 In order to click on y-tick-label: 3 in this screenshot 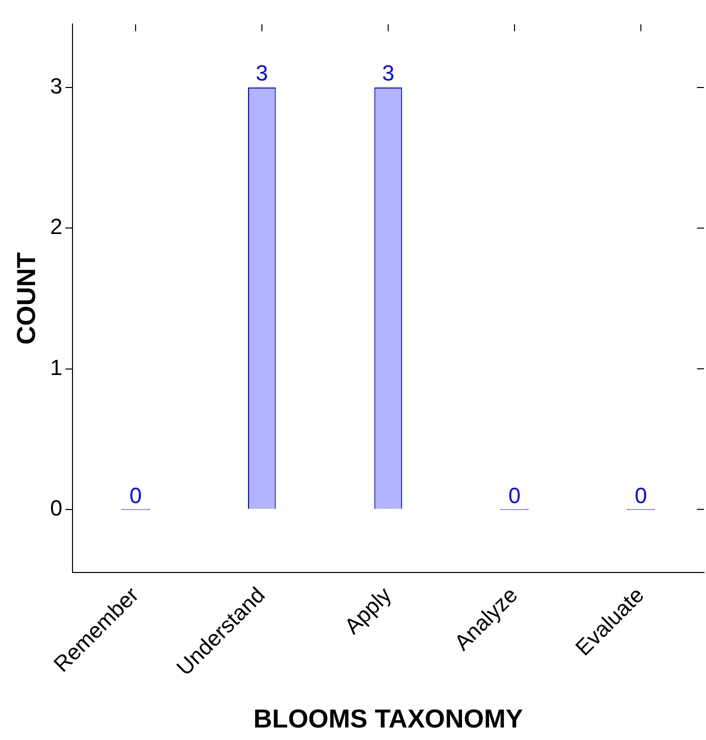, I will do `click(56, 86)`.